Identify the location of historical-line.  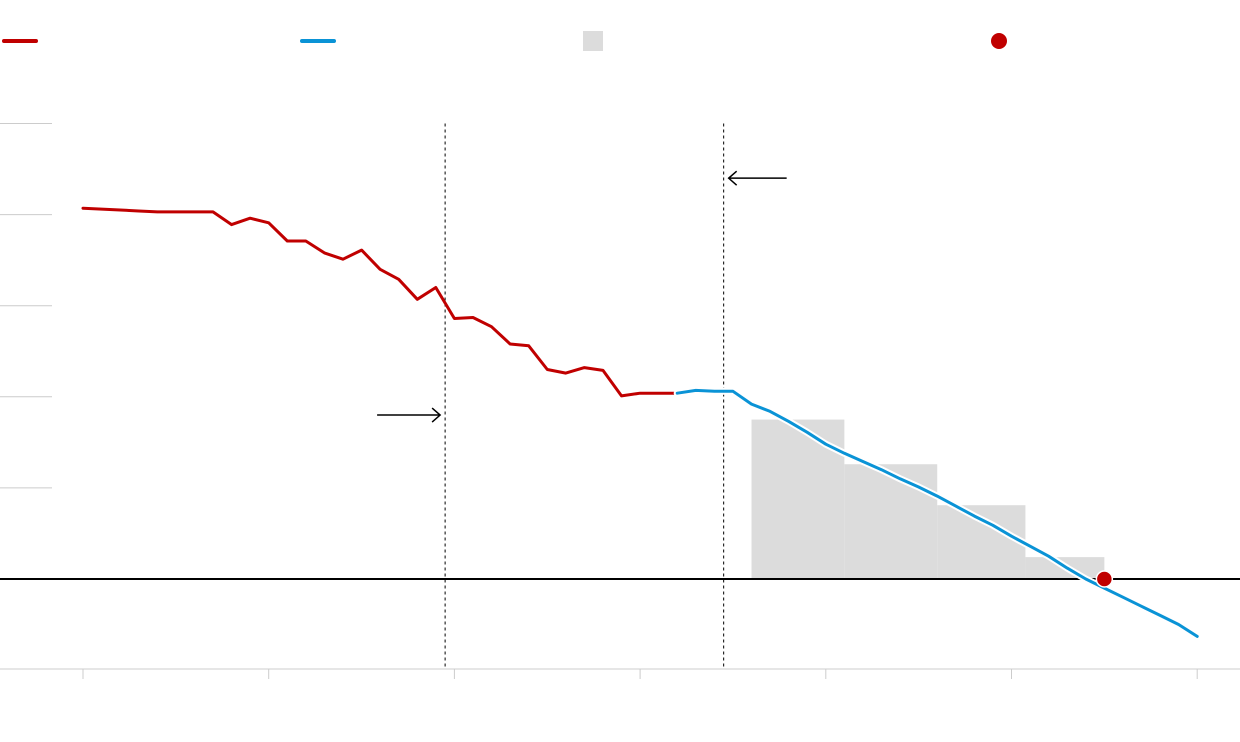
(380, 302).